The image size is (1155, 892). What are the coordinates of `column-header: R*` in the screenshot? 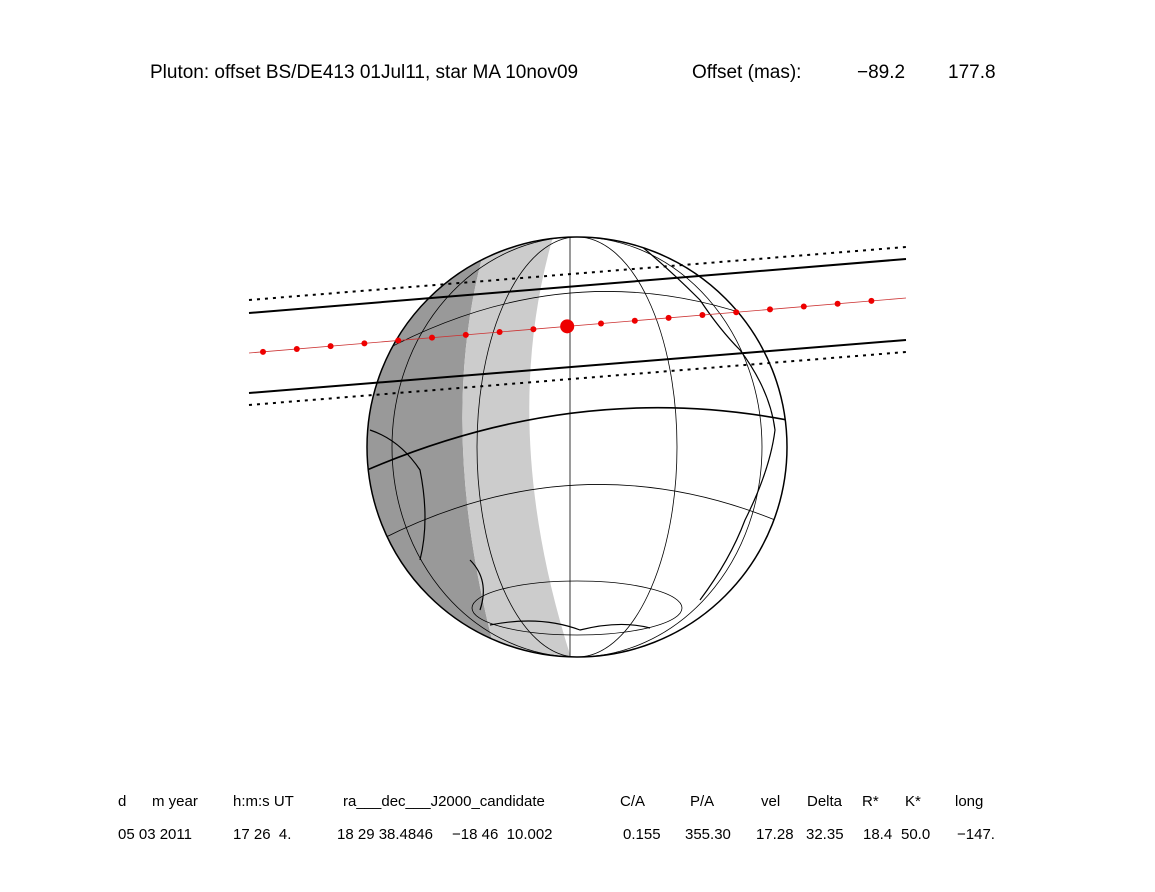 It's located at (870, 801).